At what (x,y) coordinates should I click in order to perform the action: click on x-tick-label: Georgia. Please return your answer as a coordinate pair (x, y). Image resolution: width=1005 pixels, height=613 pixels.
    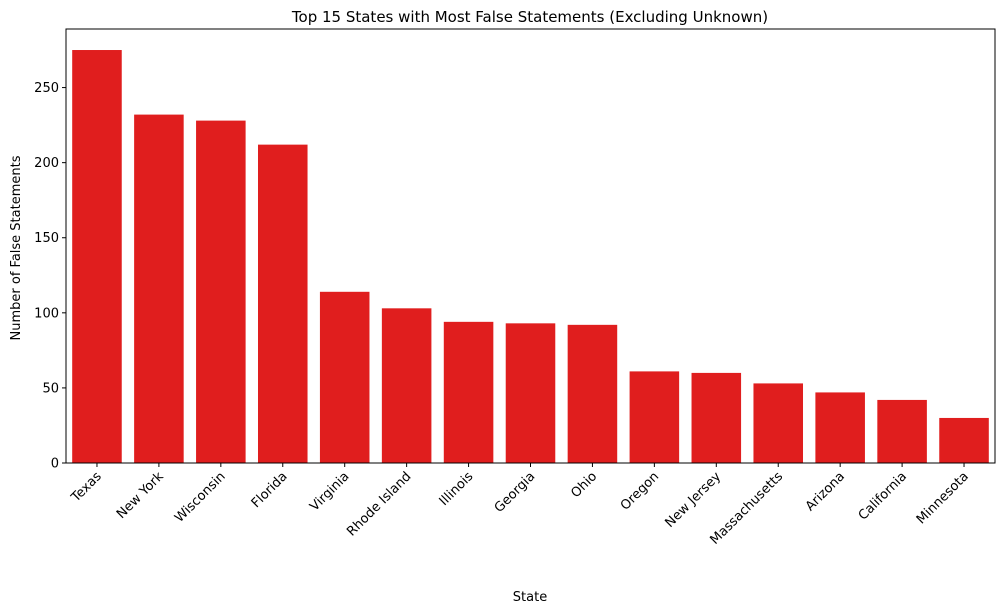
    Looking at the image, I should click on (515, 492).